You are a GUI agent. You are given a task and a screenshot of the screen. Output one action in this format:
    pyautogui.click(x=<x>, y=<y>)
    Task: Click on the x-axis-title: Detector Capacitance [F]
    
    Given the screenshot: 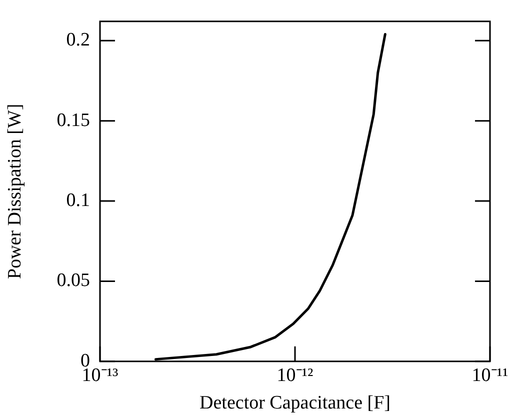 What is the action you would take?
    pyautogui.click(x=295, y=403)
    